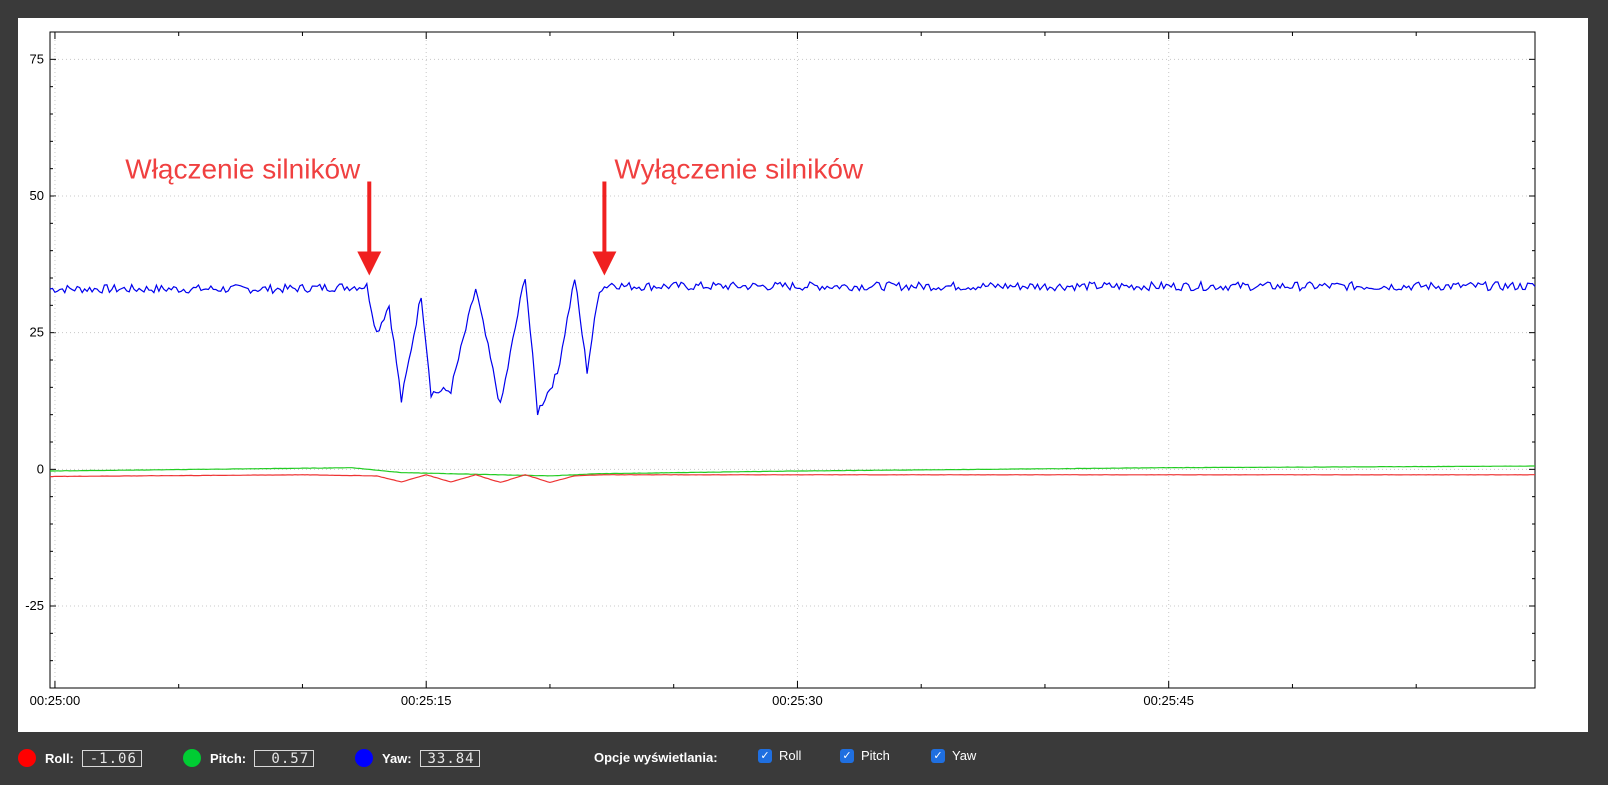 The image size is (1608, 785). I want to click on roll-label: Roll:, so click(59, 758).